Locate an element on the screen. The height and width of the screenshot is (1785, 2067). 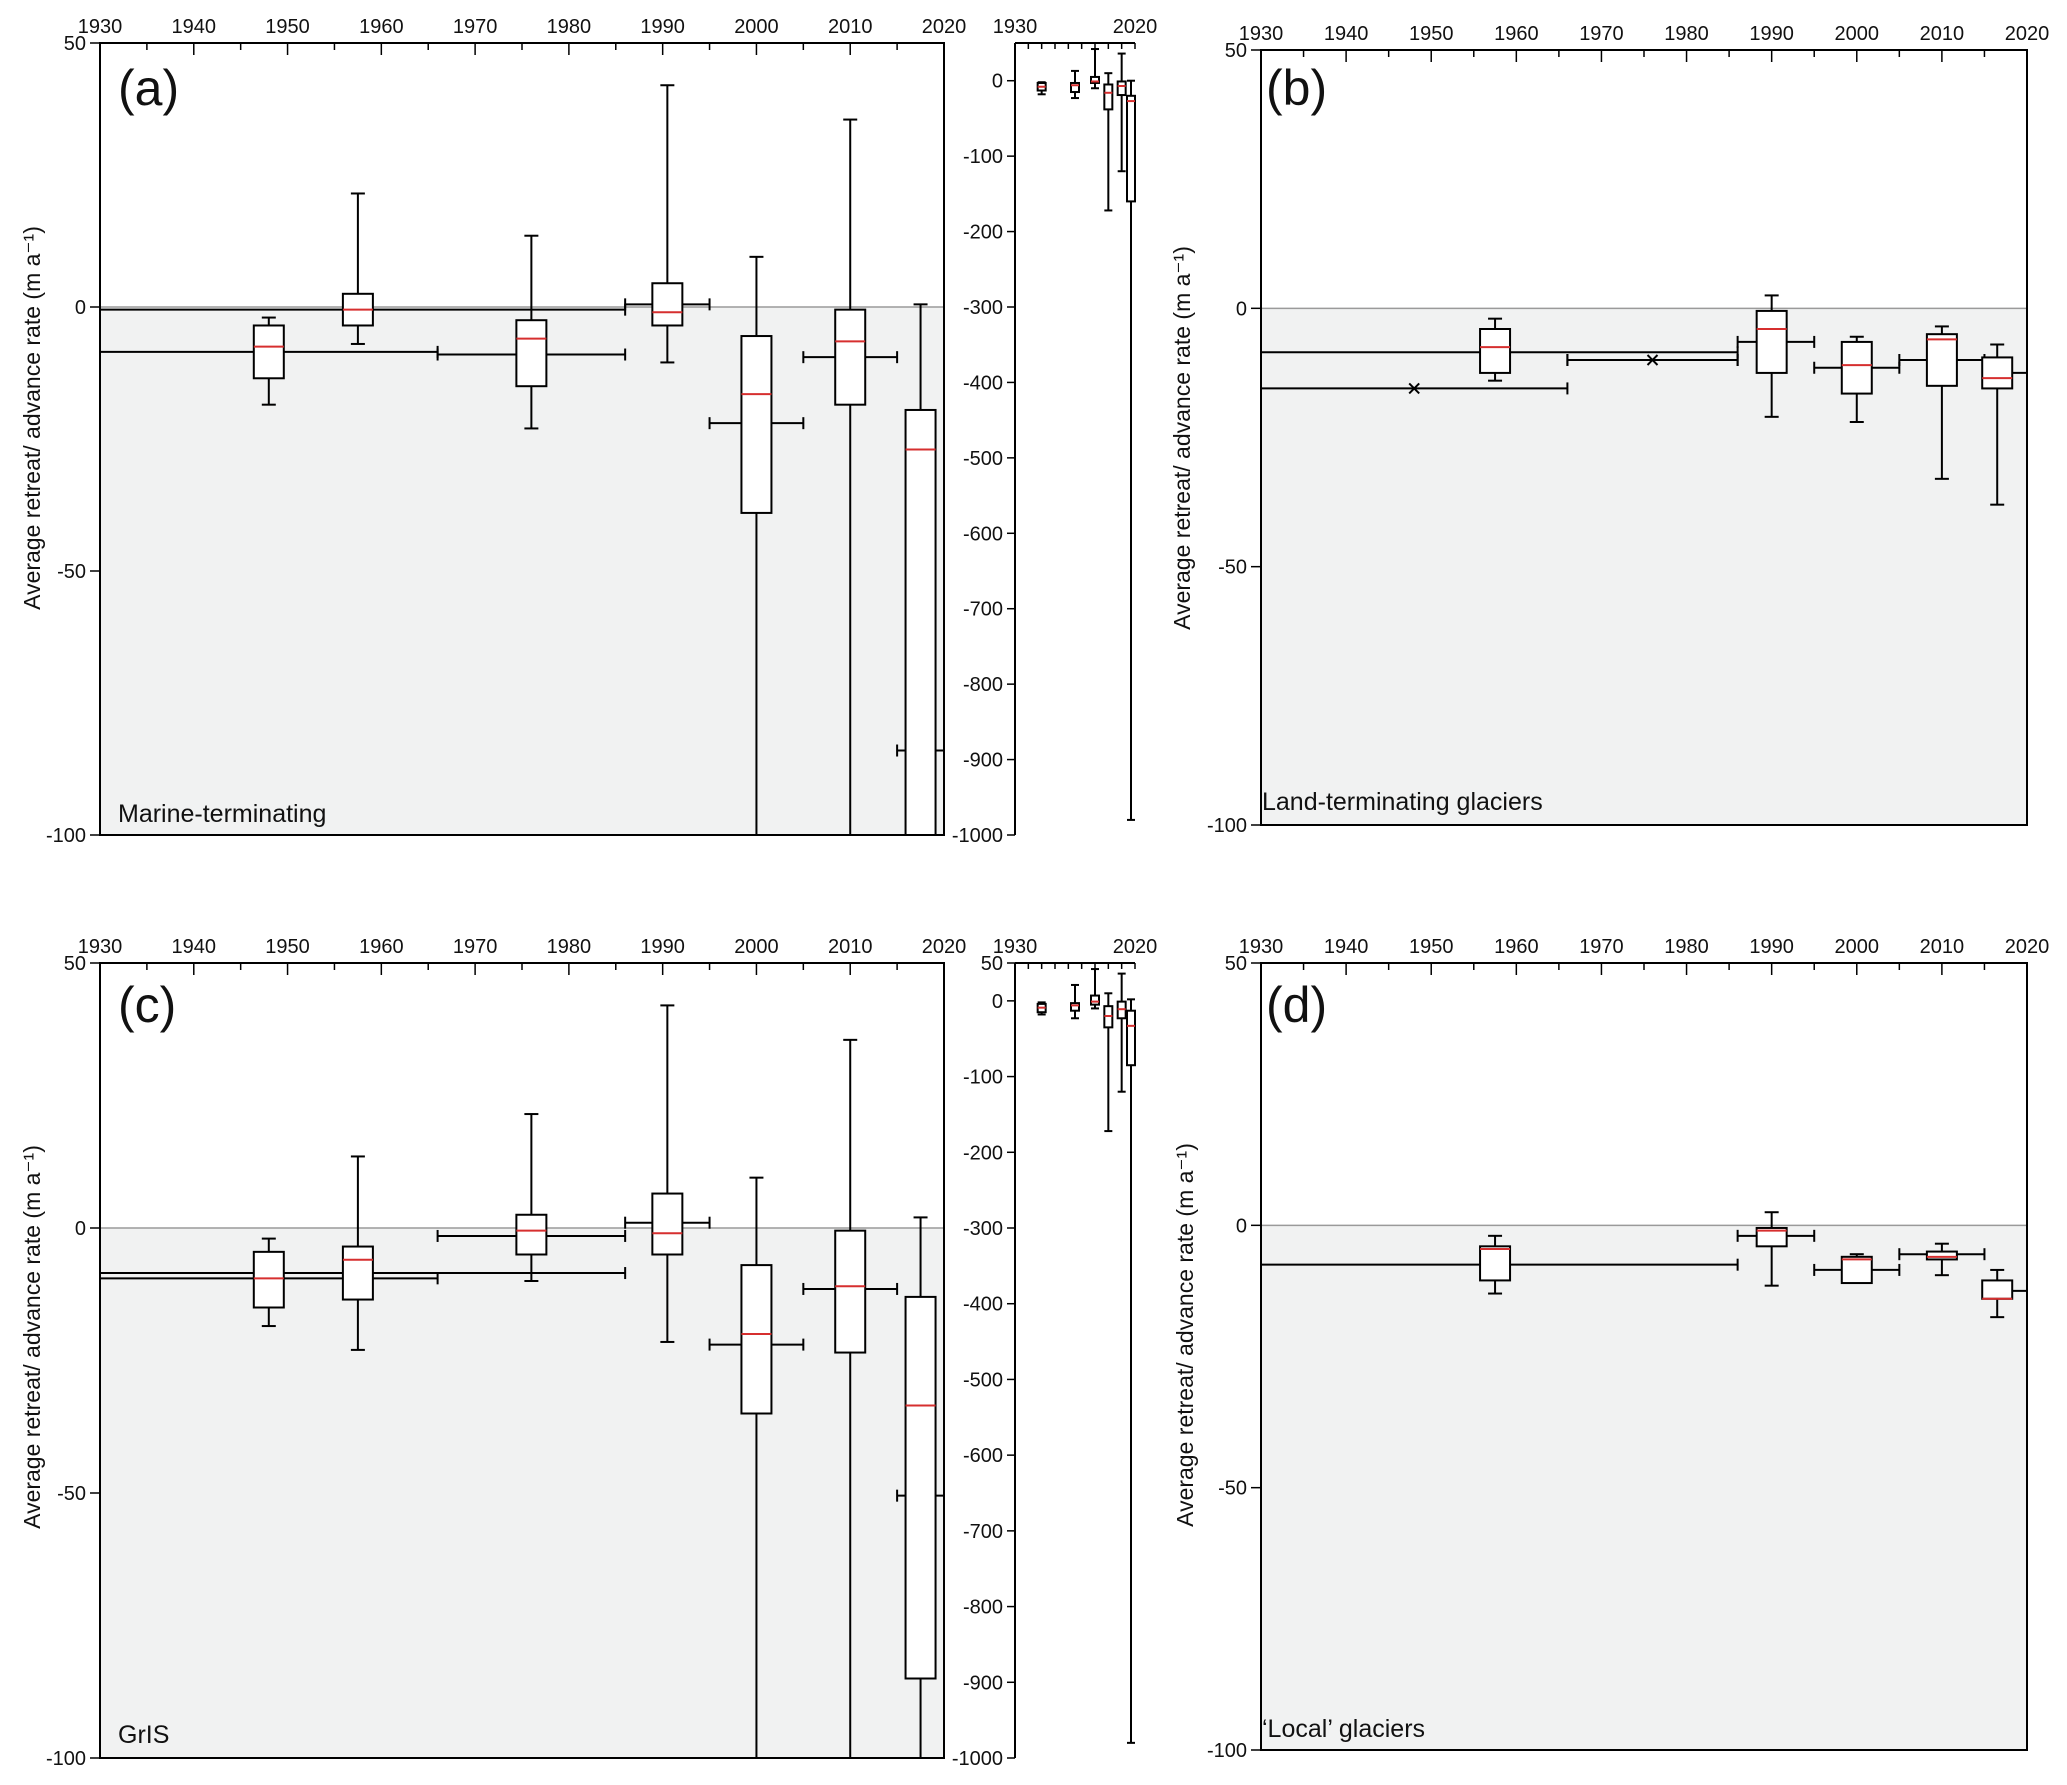
panel-a-x-tick-label: 1950 is located at coordinates (287, 27).